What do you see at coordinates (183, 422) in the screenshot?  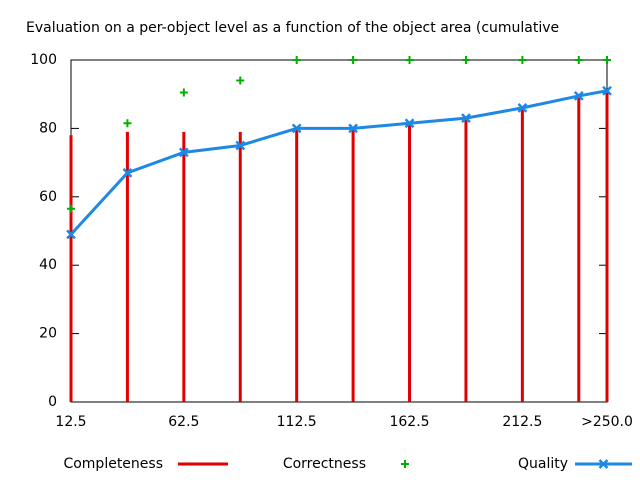 I see `x-tick-label: 62.5` at bounding box center [183, 422].